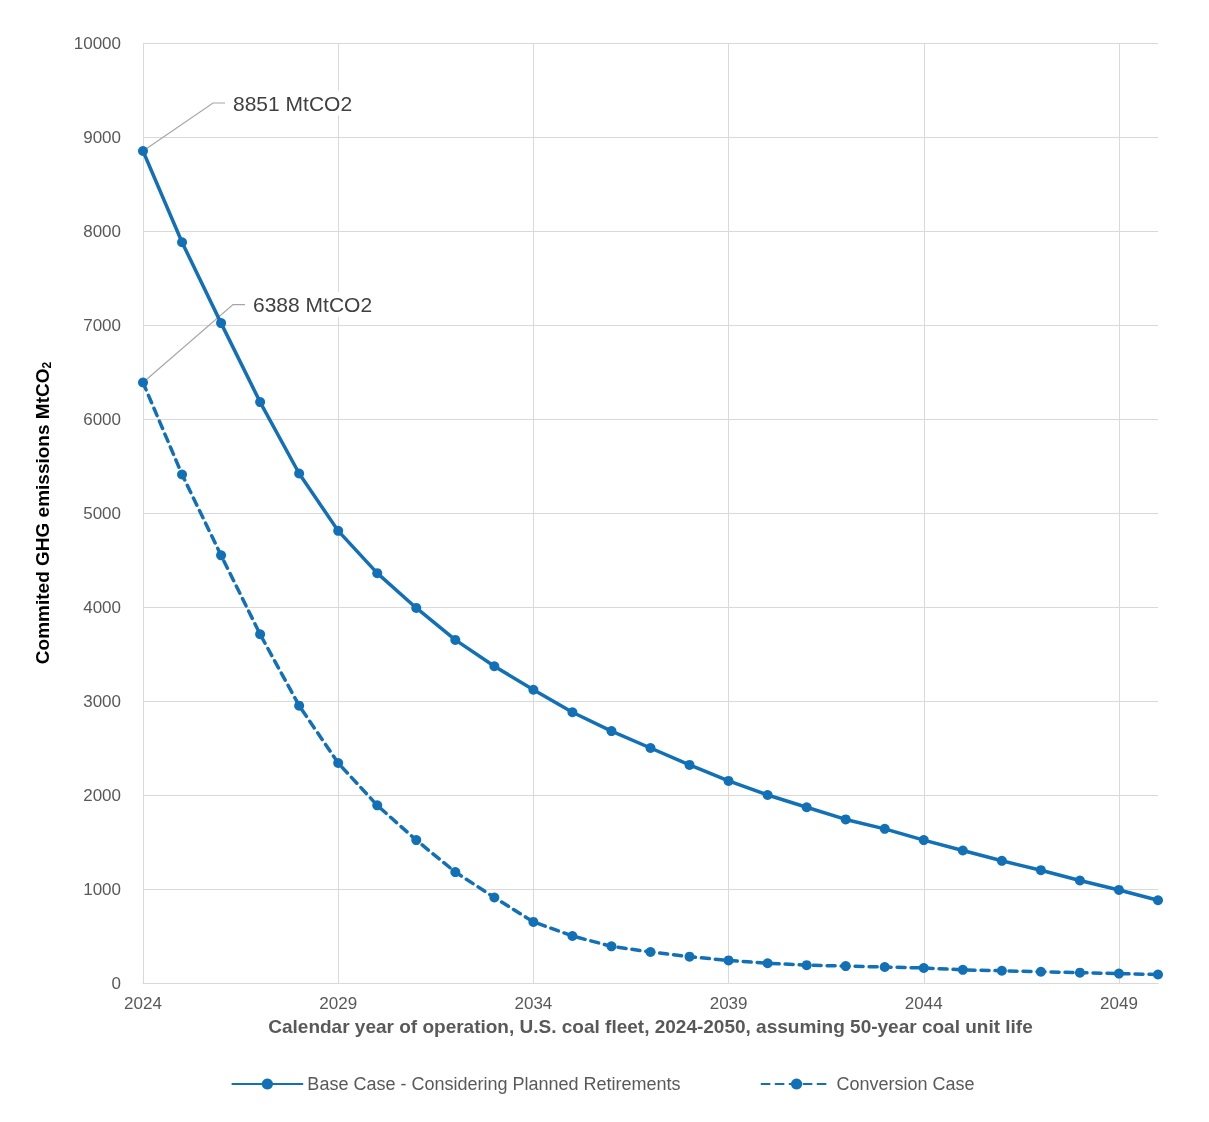 The image size is (1209, 1122). What do you see at coordinates (338, 1003) in the screenshot?
I see `x-tick-label: 2029` at bounding box center [338, 1003].